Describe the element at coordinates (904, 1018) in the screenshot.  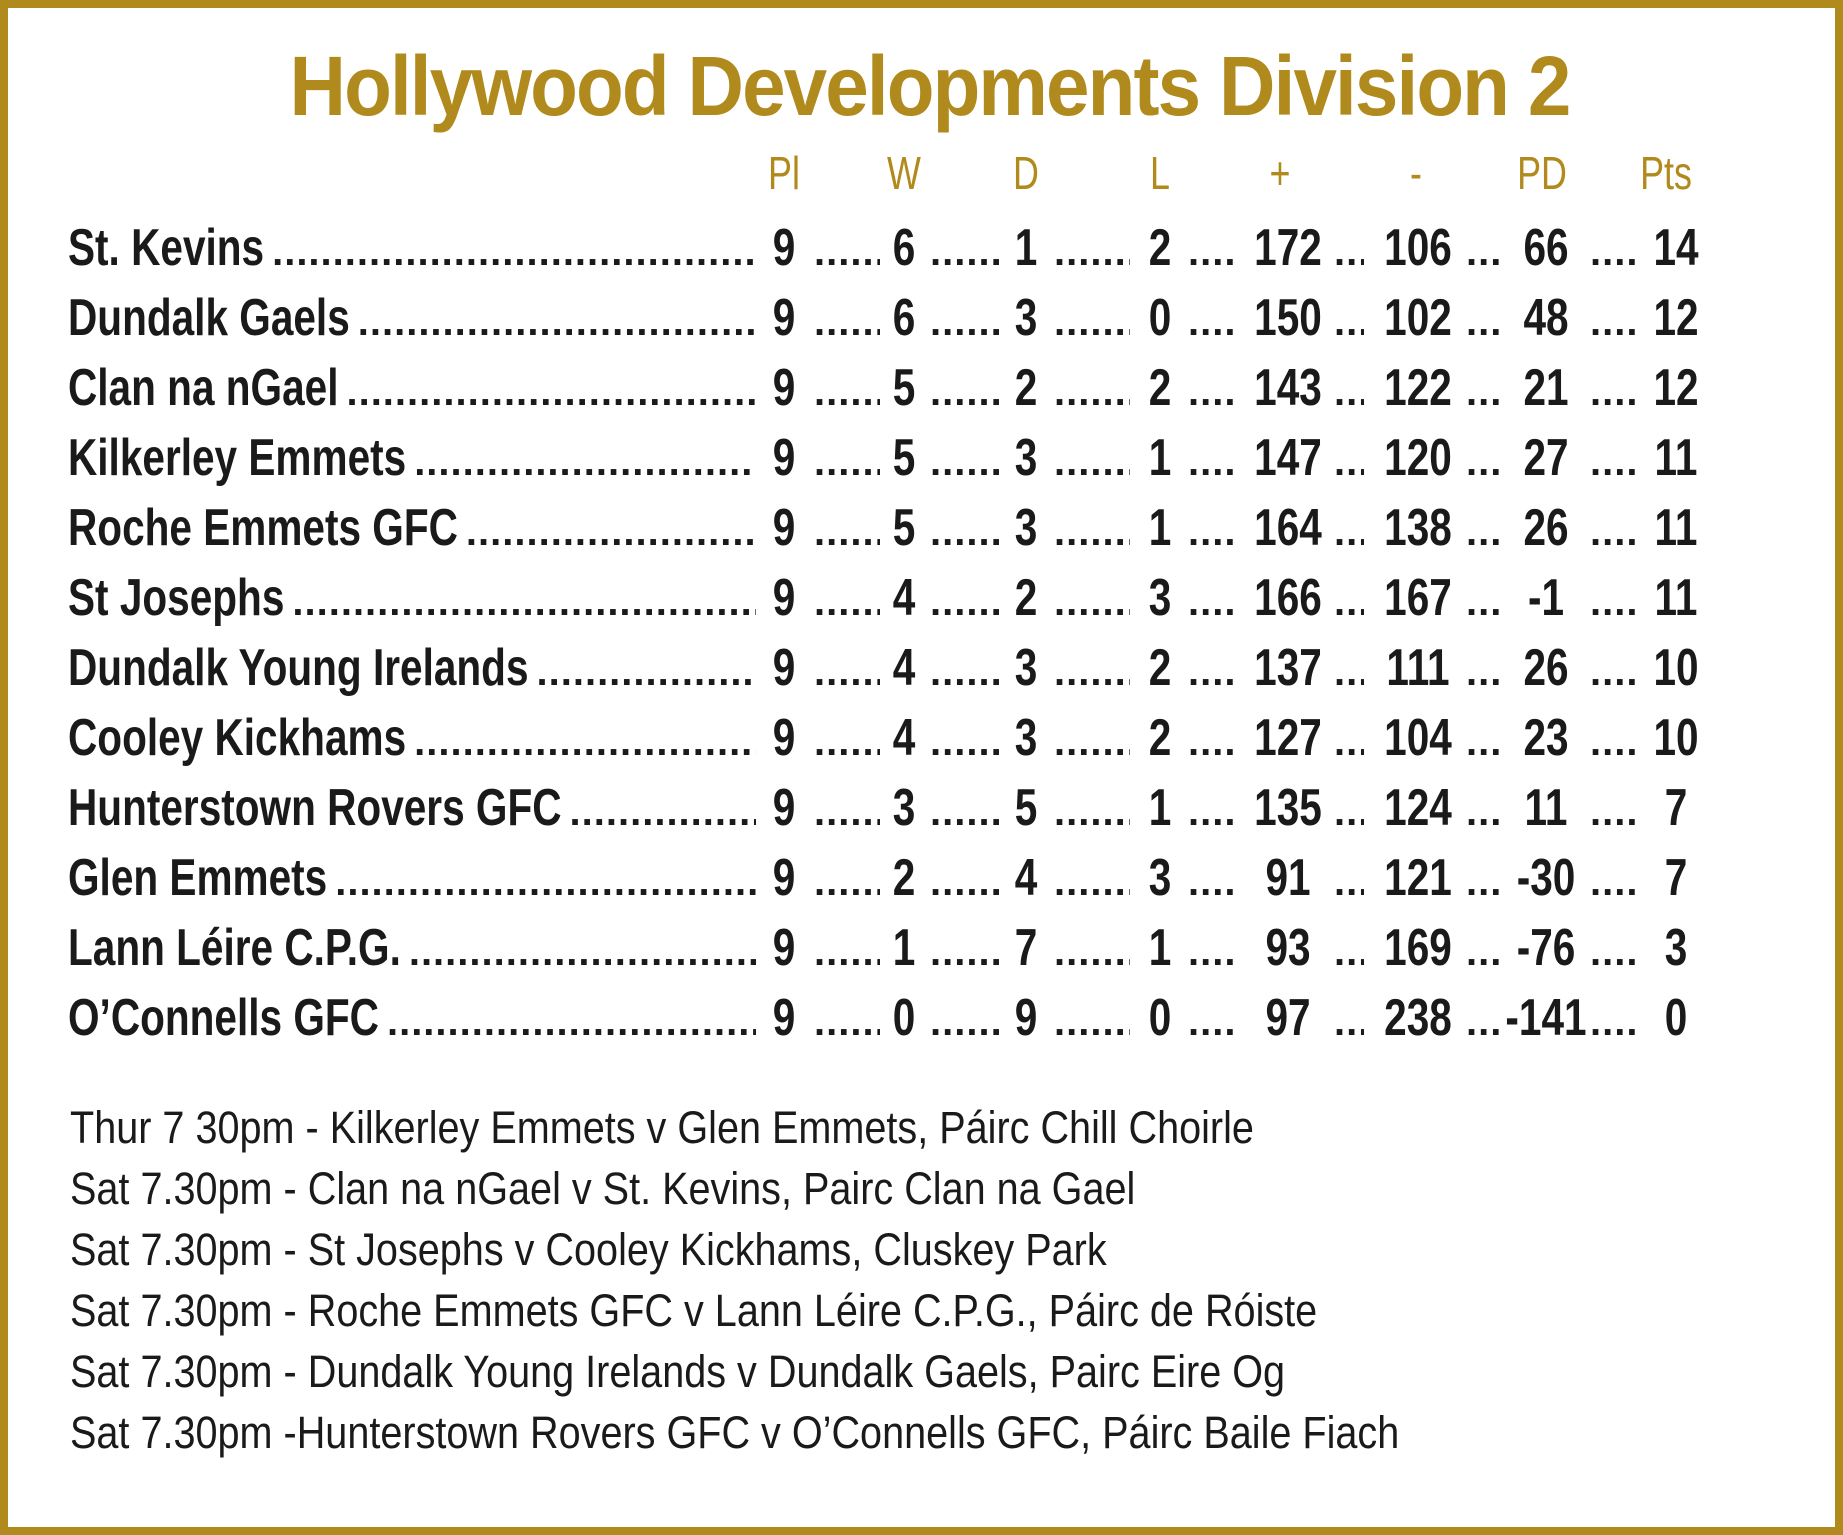
I see `cell-w: 0` at that location.